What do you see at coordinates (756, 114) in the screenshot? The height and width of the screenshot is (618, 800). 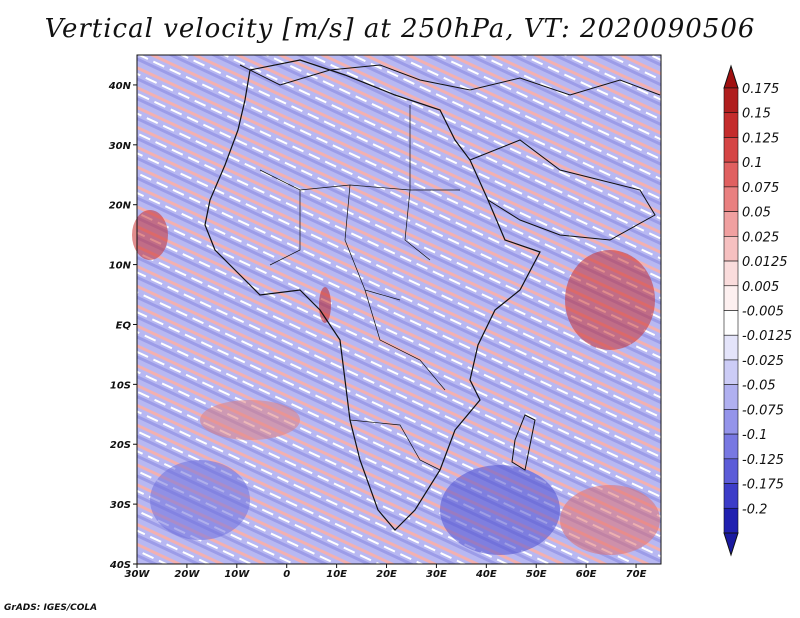 I see `colorbar-label: 0.15` at bounding box center [756, 114].